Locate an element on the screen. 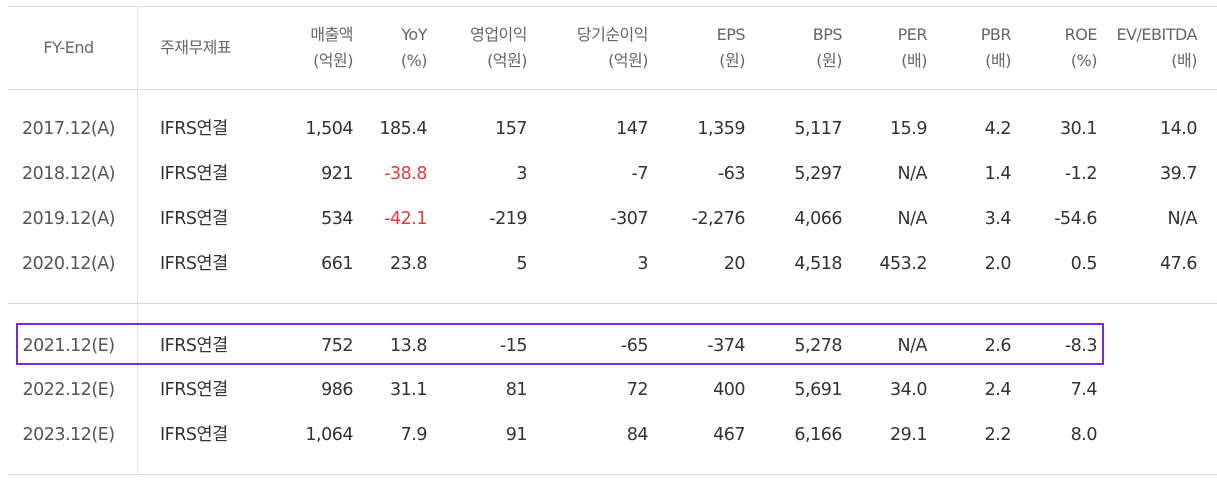  column-header: 당기순이익 (억원) is located at coordinates (612, 48).